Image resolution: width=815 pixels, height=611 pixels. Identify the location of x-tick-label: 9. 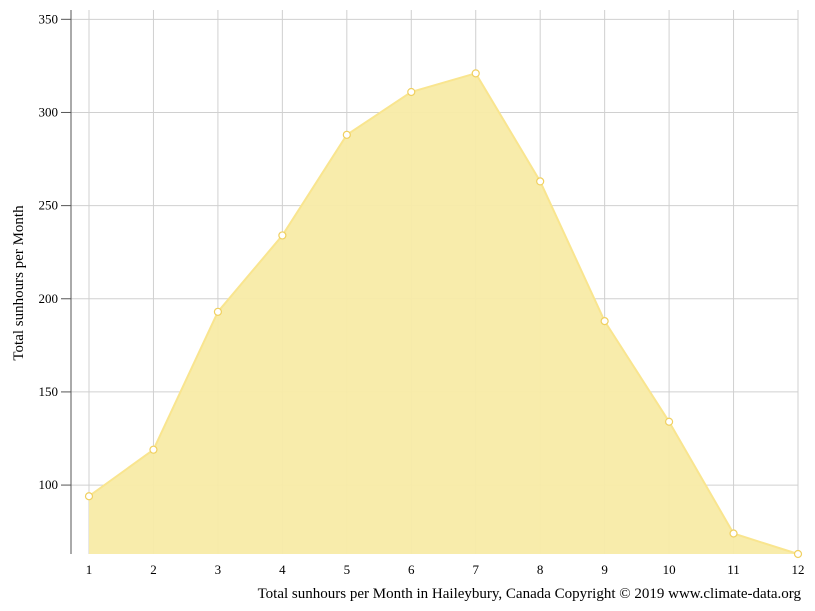
(604, 569).